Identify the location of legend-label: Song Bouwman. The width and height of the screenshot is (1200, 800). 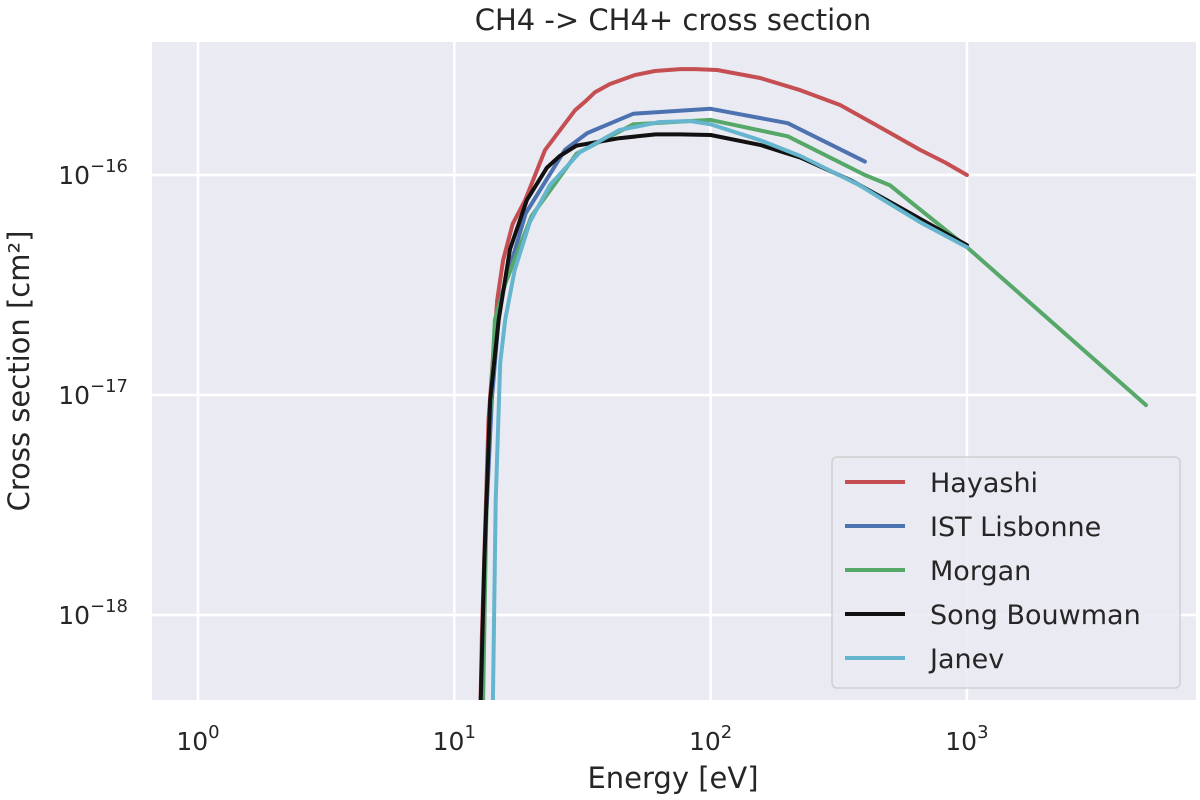
(1035, 615).